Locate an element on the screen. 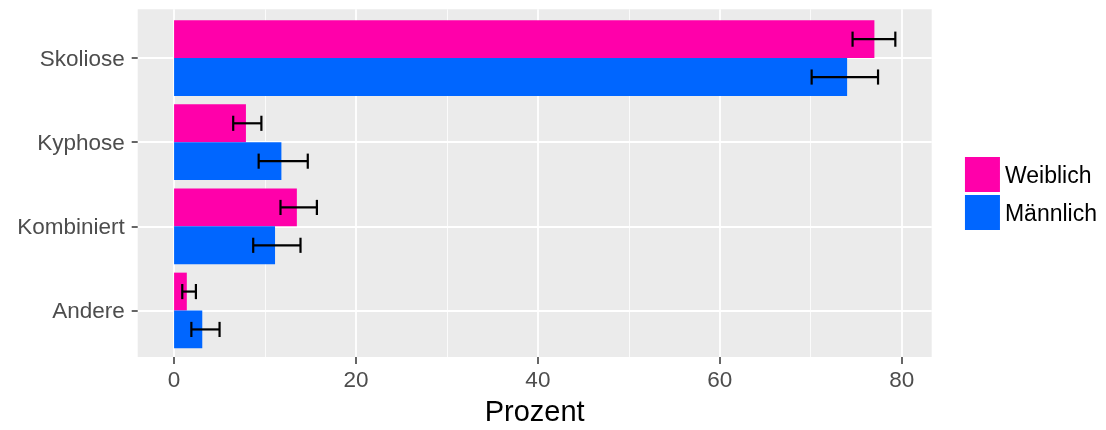 The image size is (1106, 430). x-tick-label: 40 is located at coordinates (538, 380).